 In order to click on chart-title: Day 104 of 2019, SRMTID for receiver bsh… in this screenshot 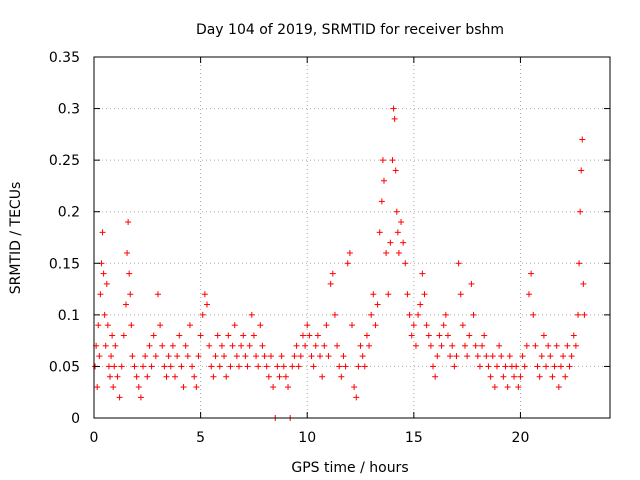, I will do `click(350, 30)`.